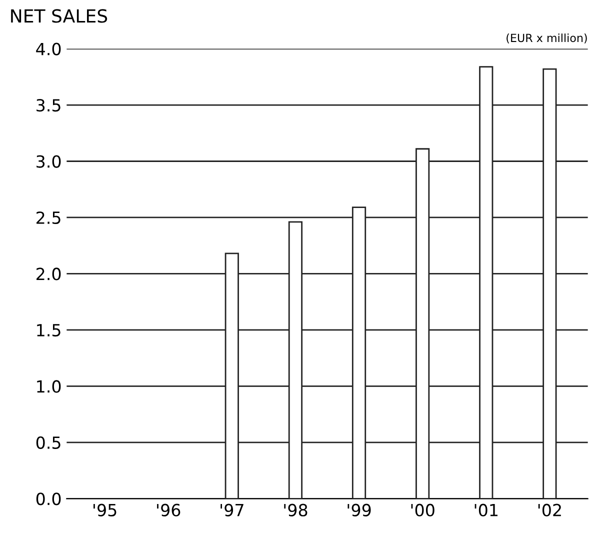 This screenshot has width=606, height=542. What do you see at coordinates (59, 16) in the screenshot?
I see `chart-title: NET SALES` at bounding box center [59, 16].